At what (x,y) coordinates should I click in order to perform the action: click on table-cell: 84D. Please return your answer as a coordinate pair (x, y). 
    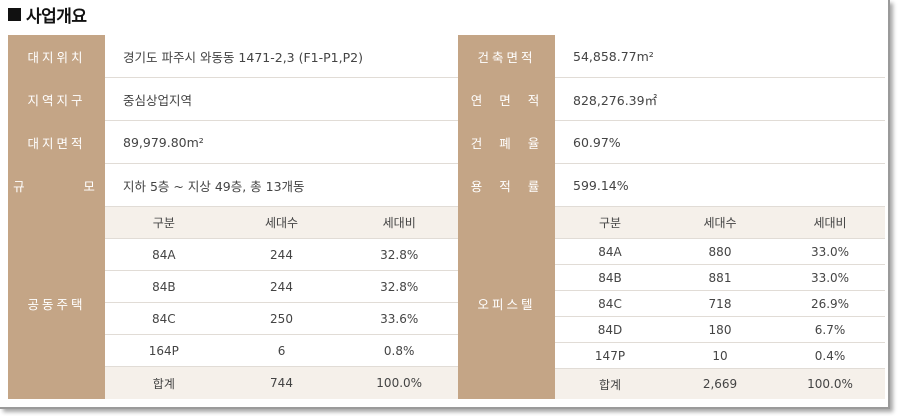
    Looking at the image, I should click on (610, 329).